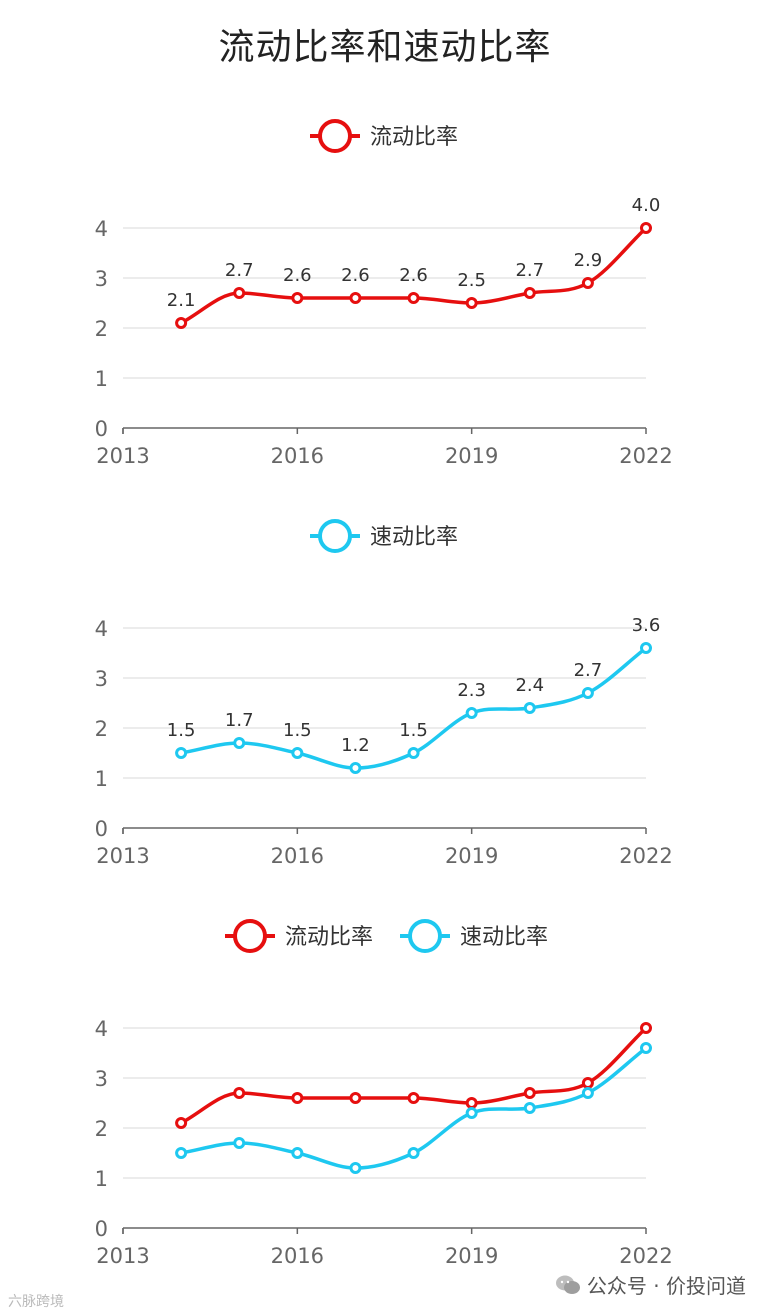 The height and width of the screenshot is (1316, 770). I want to click on watermark-text: 公众号 · 价投问道, so click(666, 1286).